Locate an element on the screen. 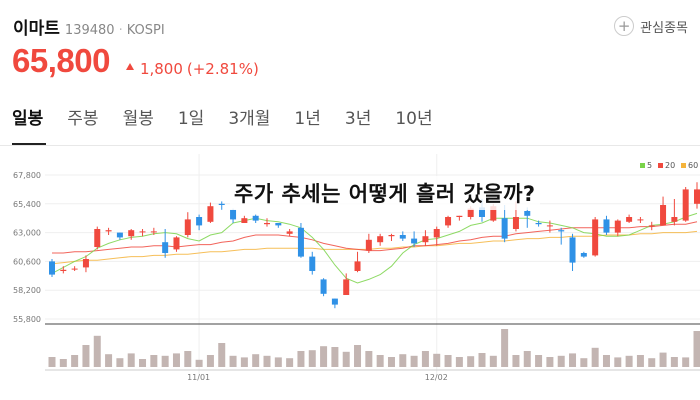  stock-code: 139480 is located at coordinates (89, 30).